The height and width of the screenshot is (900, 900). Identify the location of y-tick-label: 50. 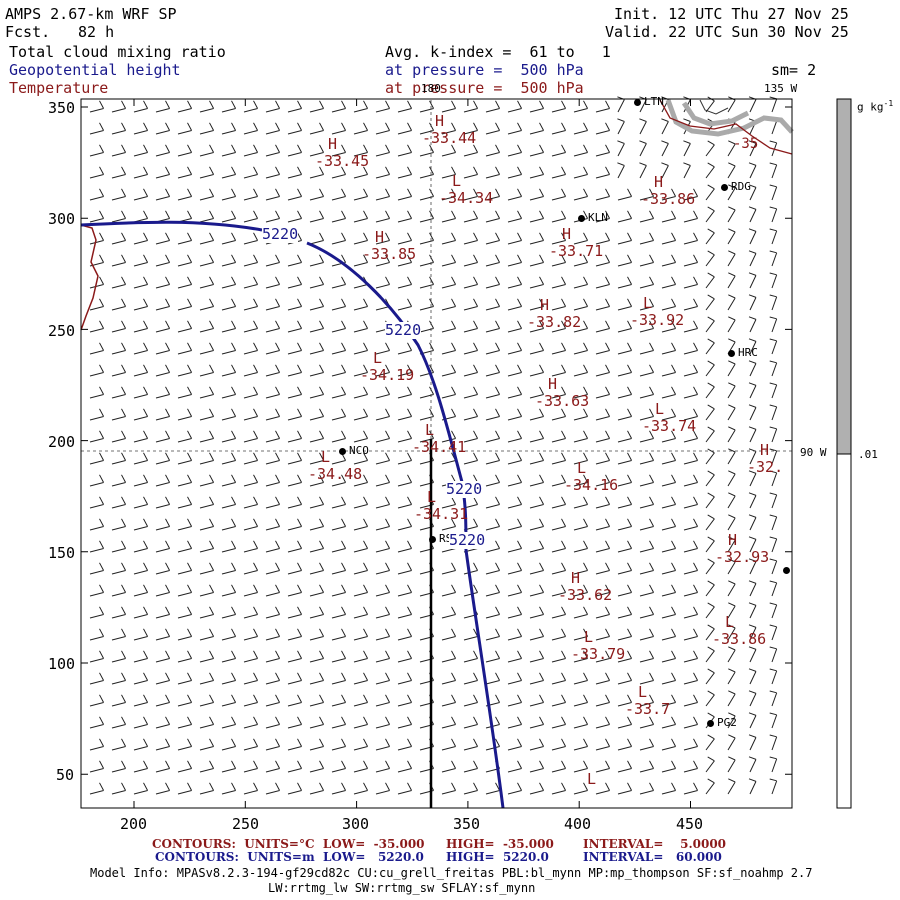
(65, 775).